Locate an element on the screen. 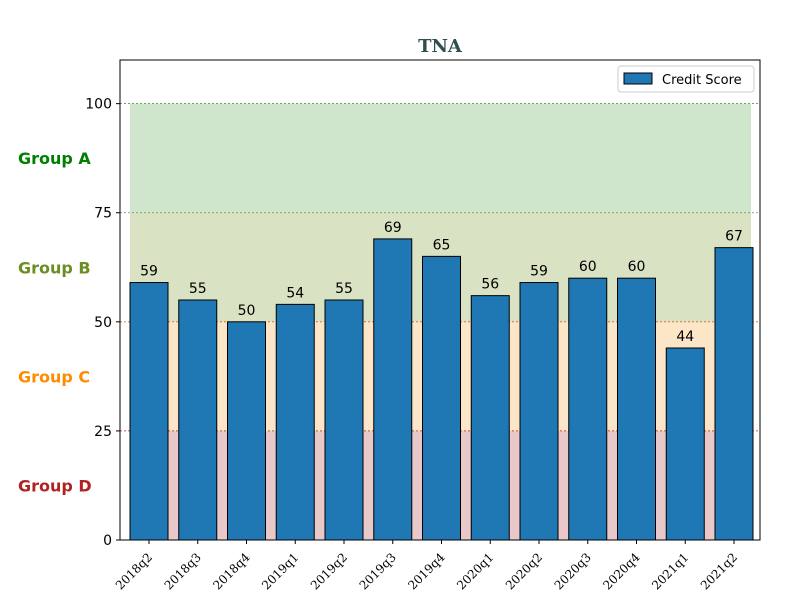 Image resolution: width=800 pixels, height=600 pixels. bar-2019q1 is located at coordinates (295, 422).